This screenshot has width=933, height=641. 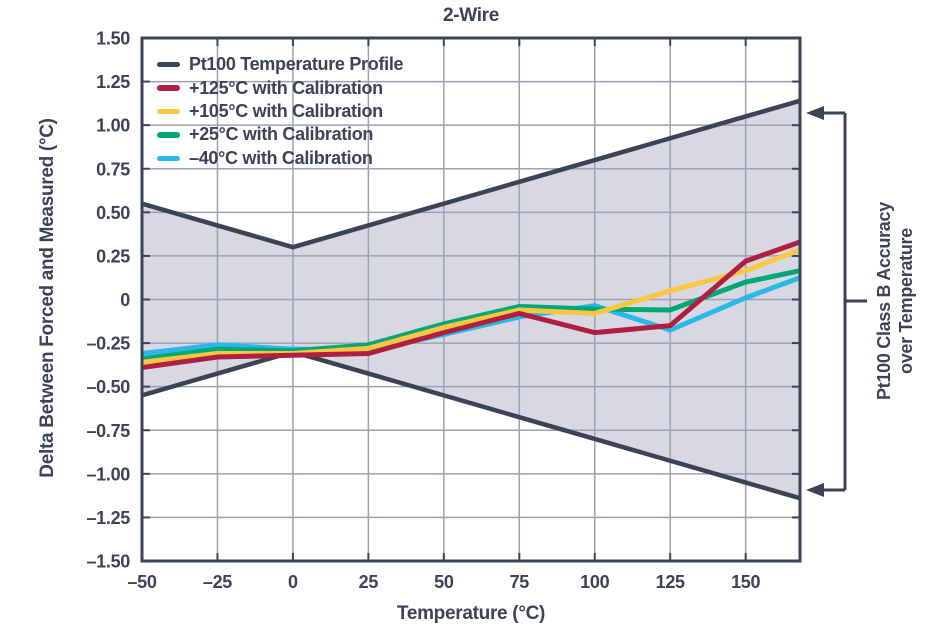 I want to click on x-tick-label: 50, so click(x=444, y=582).